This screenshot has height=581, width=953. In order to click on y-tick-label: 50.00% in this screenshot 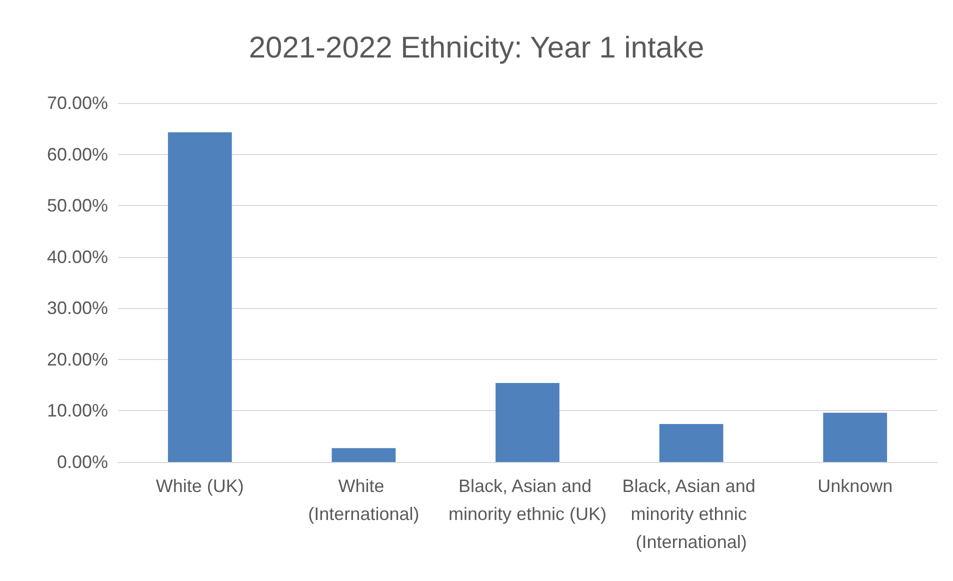, I will do `click(77, 206)`.